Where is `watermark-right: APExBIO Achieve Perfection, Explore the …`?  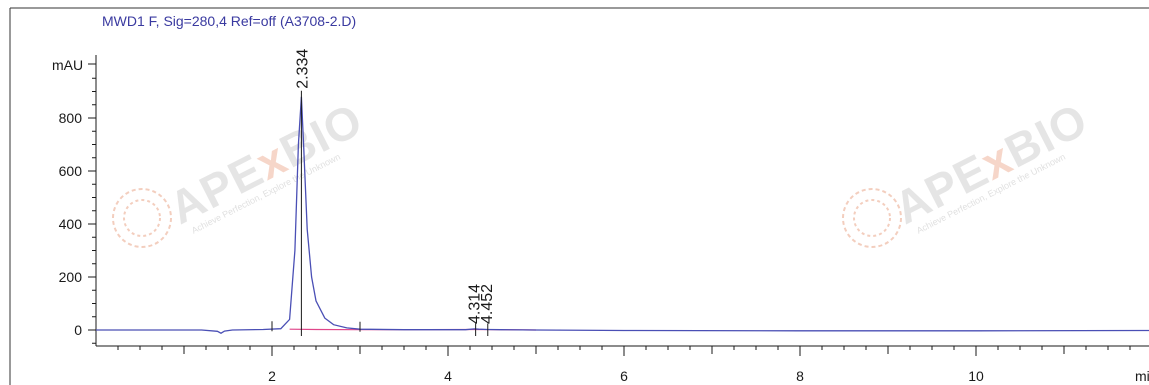 watermark-right: APExBIO Achieve Perfection, Explore the … is located at coordinates (969, 170).